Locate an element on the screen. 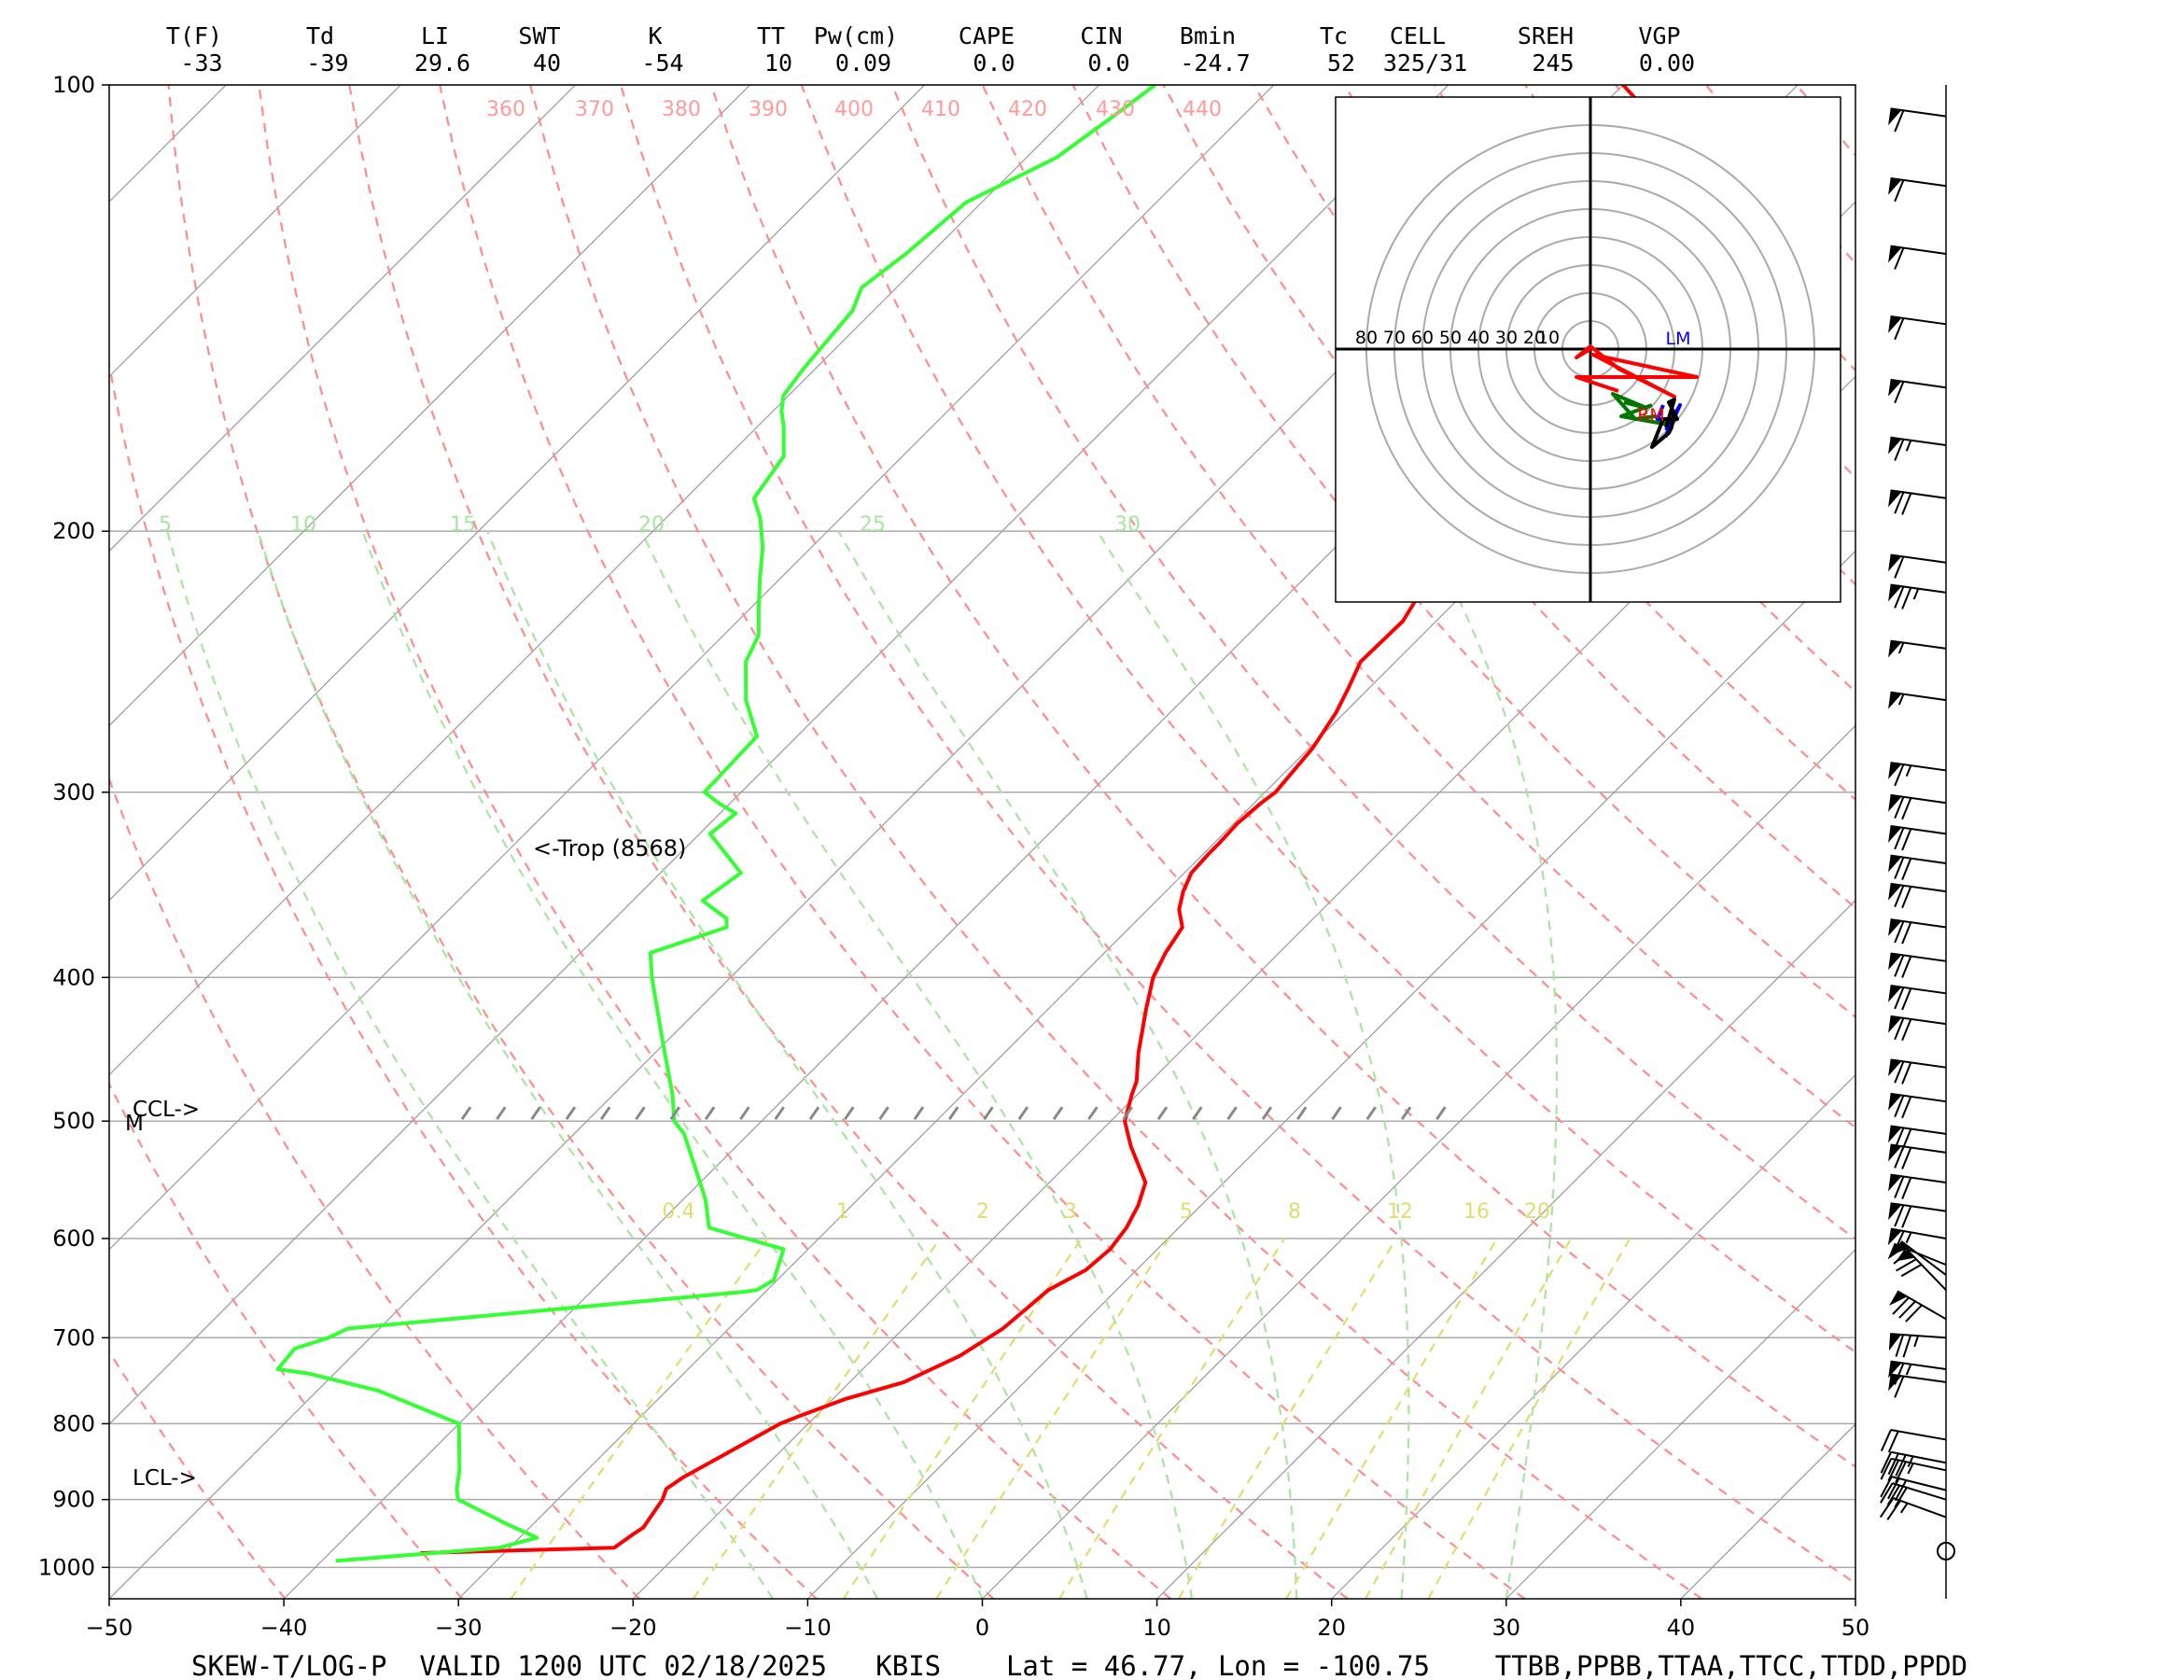 This screenshot has height=1680, width=2184. x-tick-label: −20 is located at coordinates (633, 1628).